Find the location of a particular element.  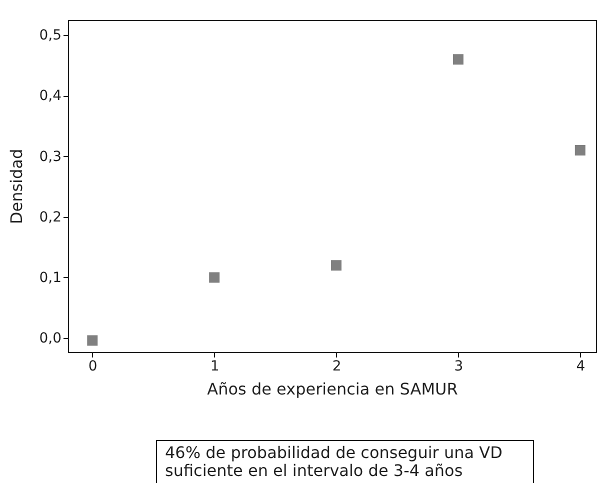

x-tick-label: 2 is located at coordinates (337, 366).